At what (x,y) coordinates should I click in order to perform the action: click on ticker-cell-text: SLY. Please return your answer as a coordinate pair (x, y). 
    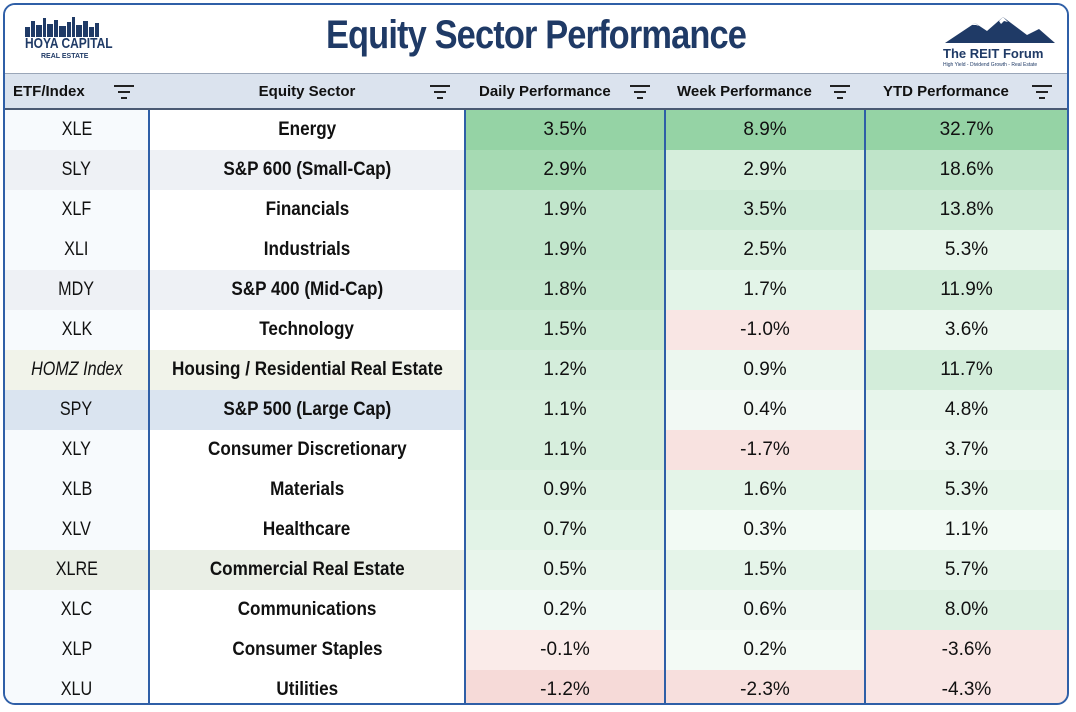
    Looking at the image, I should click on (76, 169).